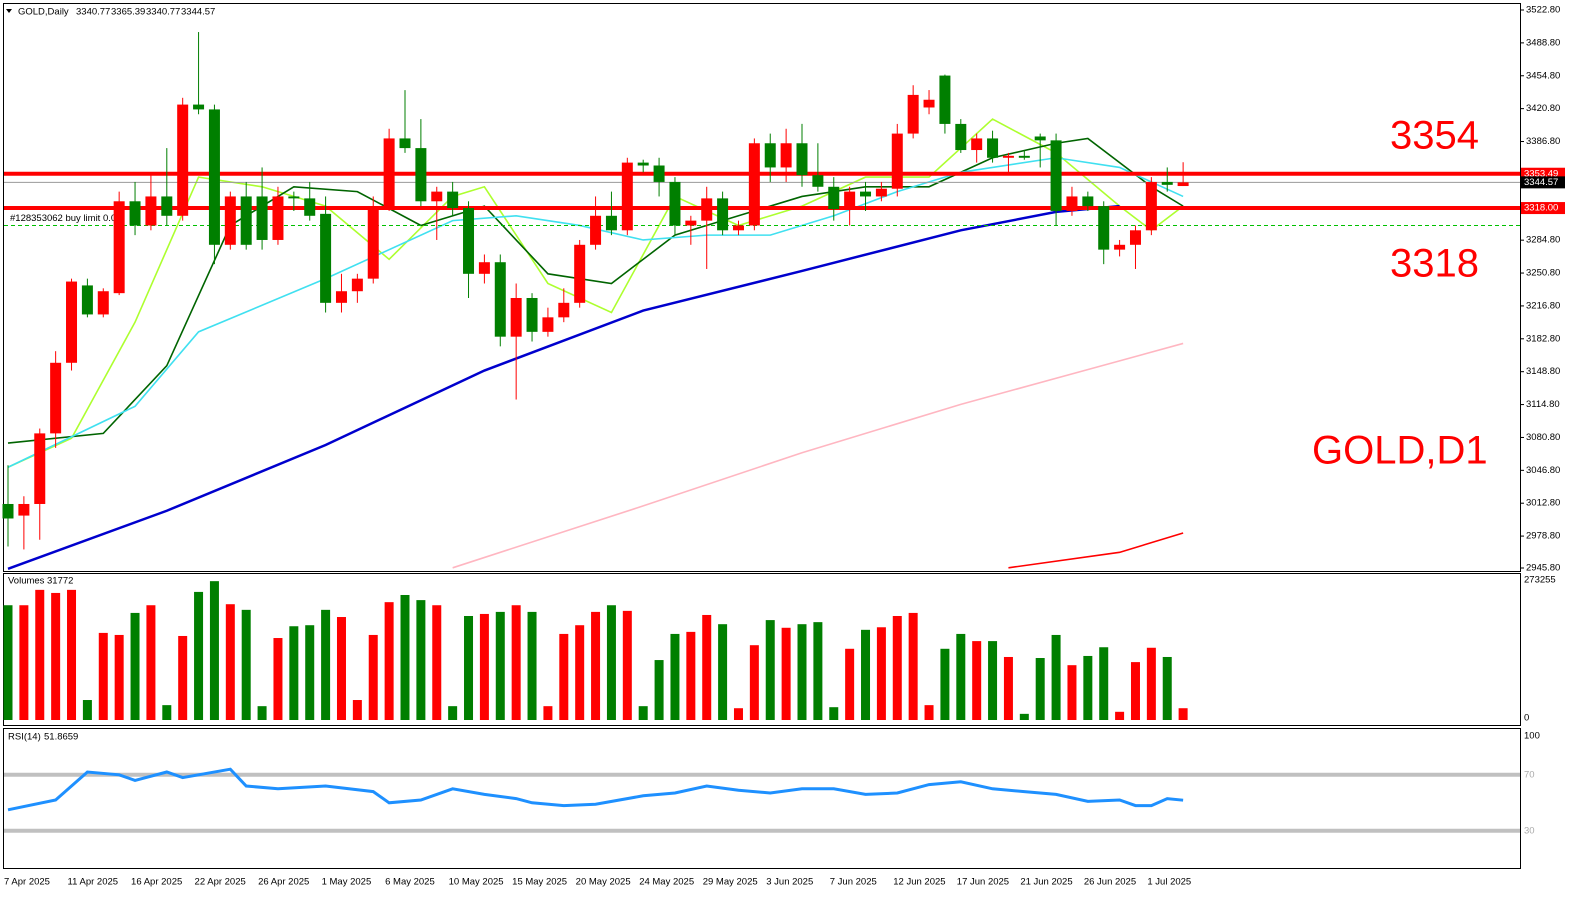  What do you see at coordinates (43, 12) in the screenshot?
I see `symbol-title: GOLD,Daily` at bounding box center [43, 12].